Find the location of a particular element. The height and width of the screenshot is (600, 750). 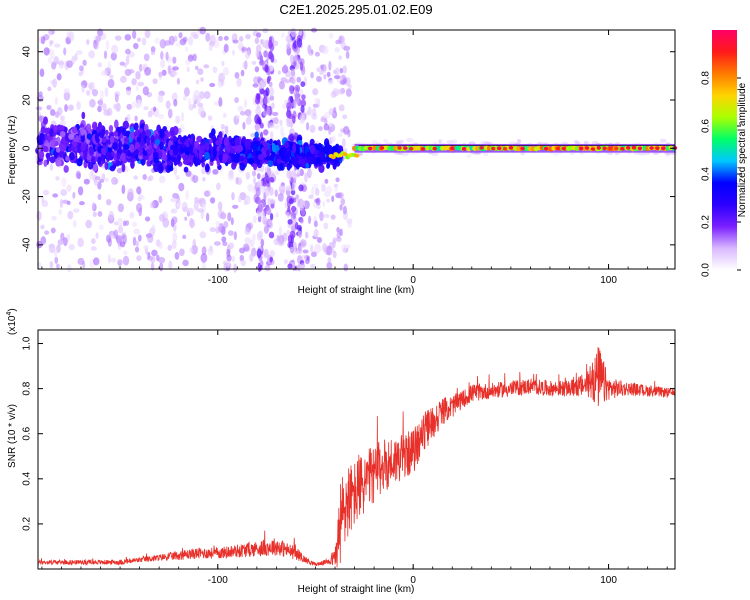

spectrogram-y-tick-label: -20 is located at coordinates (27, 196).